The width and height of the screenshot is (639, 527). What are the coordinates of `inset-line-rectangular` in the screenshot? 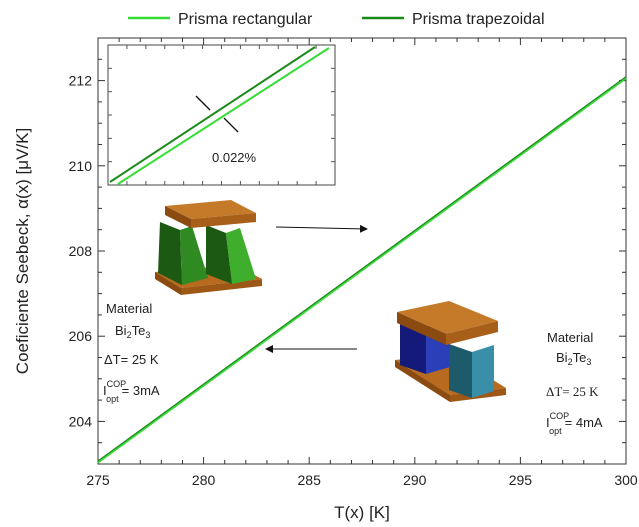 It's located at (223, 116).